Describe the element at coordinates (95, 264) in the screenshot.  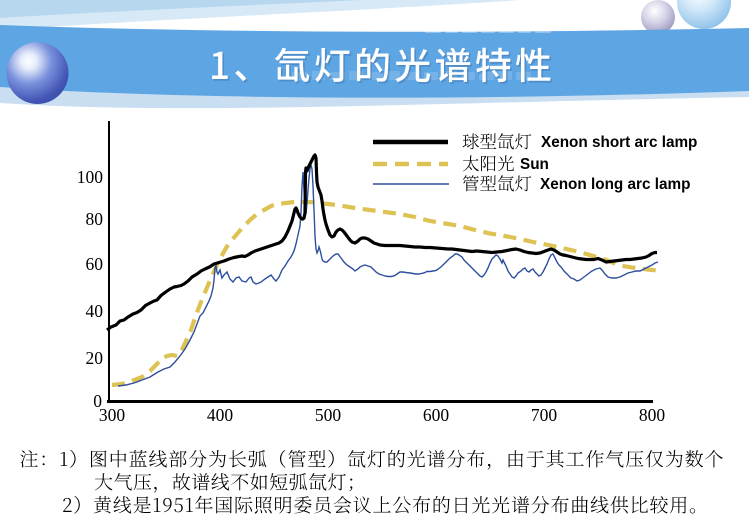
I see `svg-text: 60` at that location.